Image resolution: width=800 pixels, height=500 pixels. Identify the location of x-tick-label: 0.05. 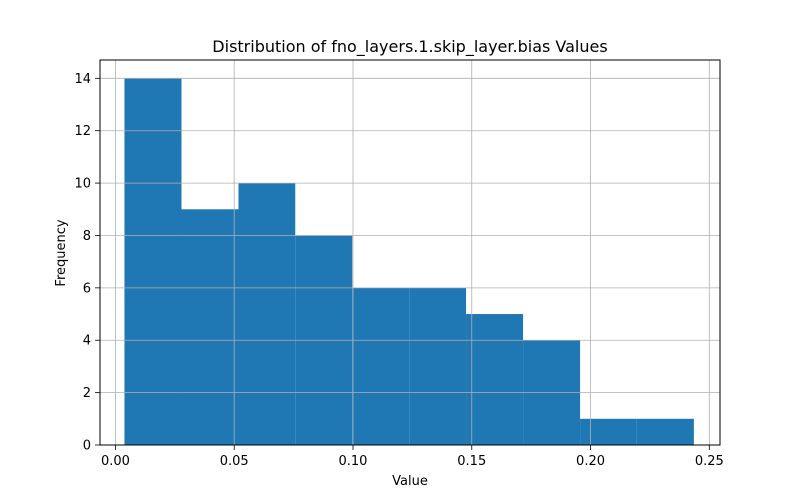
(234, 461).